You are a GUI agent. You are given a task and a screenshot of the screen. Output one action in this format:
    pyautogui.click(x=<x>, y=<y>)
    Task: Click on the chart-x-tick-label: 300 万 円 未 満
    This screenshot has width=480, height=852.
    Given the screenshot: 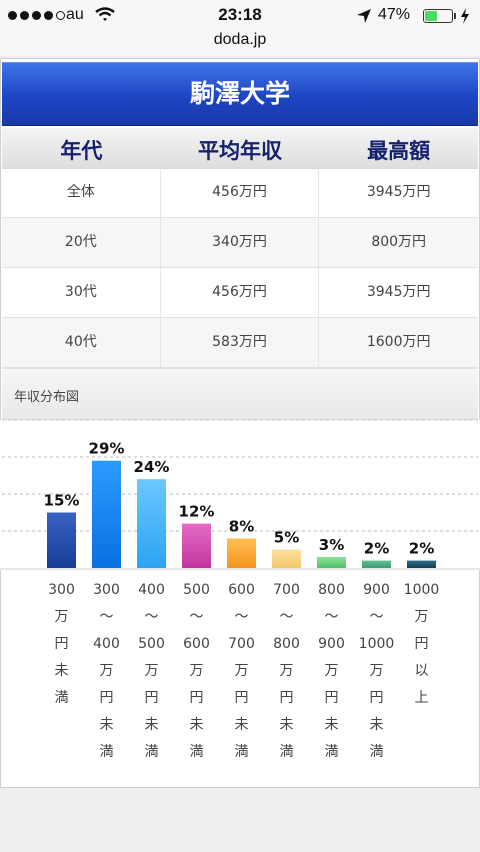 What is the action you would take?
    pyautogui.click(x=61, y=644)
    